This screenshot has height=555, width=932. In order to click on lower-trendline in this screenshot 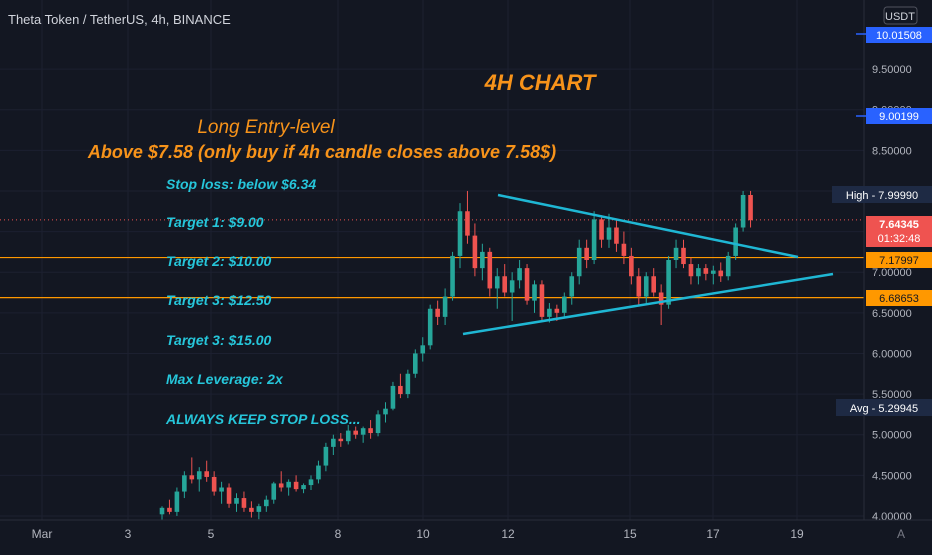, I will do `click(648, 304)`.